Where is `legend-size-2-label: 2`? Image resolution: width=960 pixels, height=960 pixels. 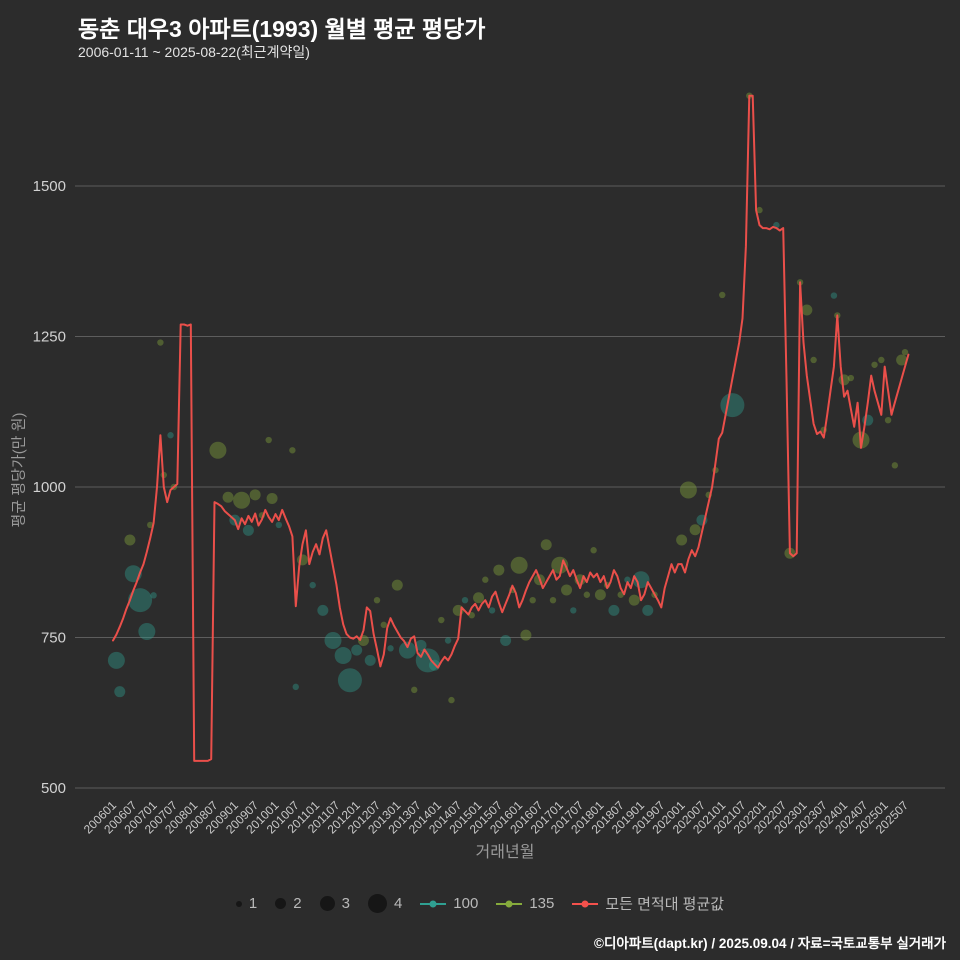 legend-size-2-label: 2 is located at coordinates (297, 903).